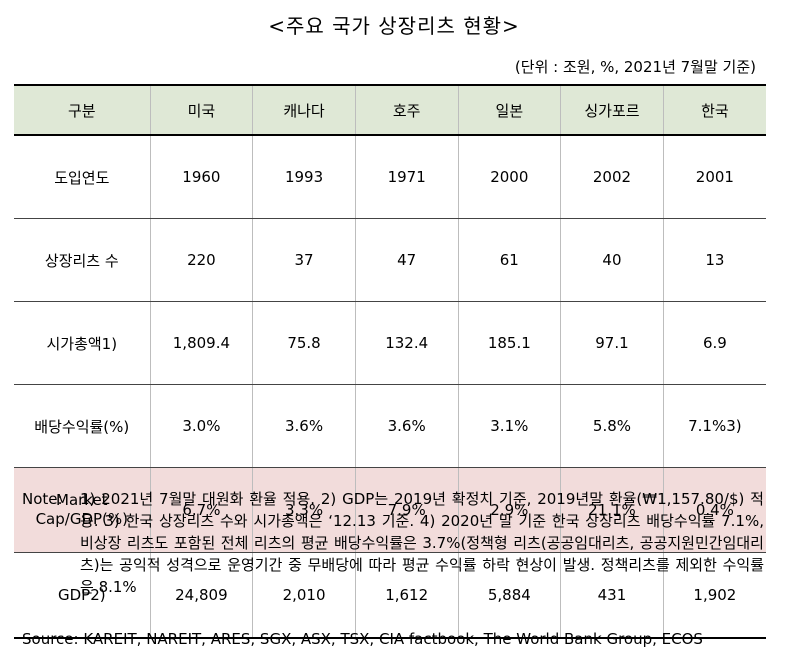  I want to click on table-cell: 220, so click(201, 260).